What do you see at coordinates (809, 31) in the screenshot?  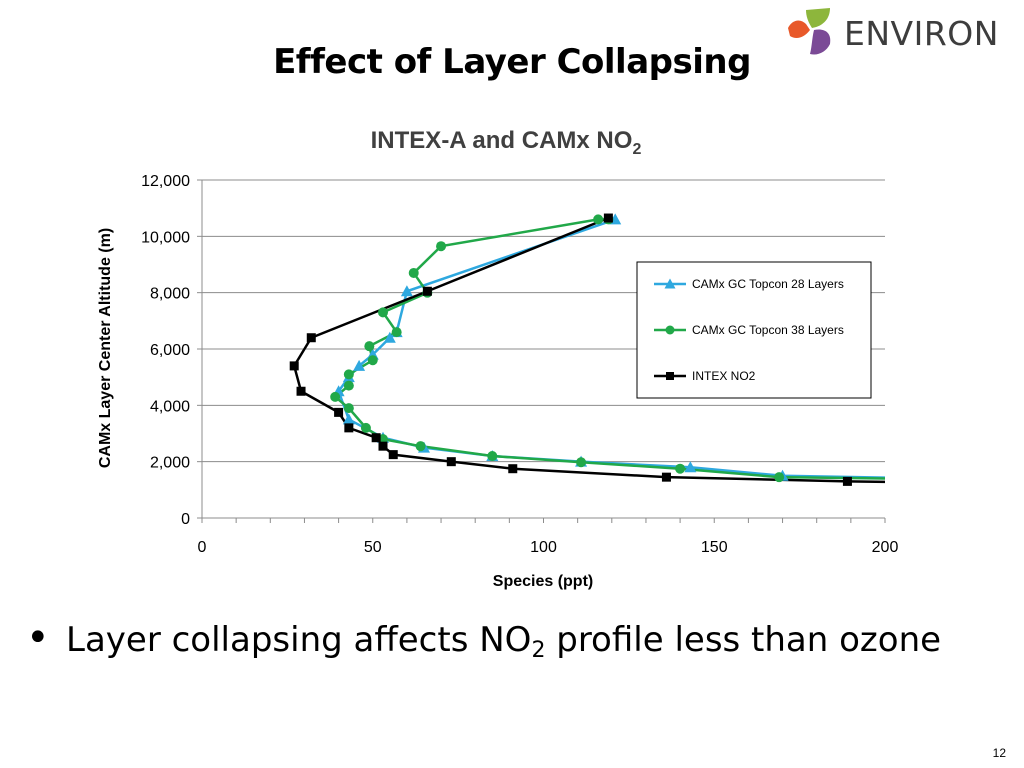 I see `environ-logo-mark-icon` at bounding box center [809, 31].